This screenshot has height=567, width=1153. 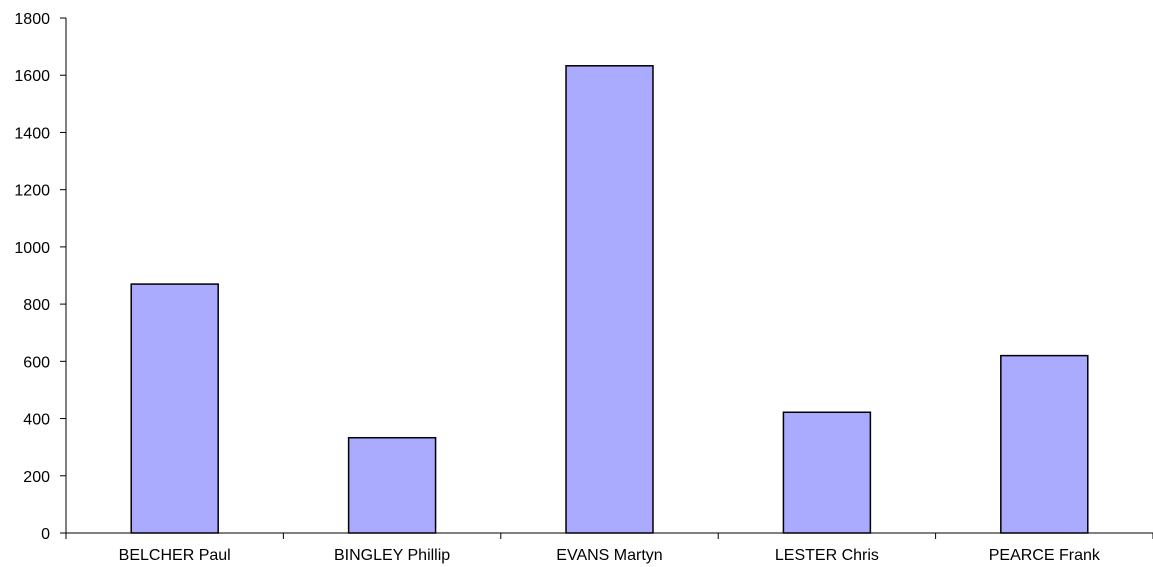 I want to click on x-tick-label: LESTER Chris, so click(x=827, y=555).